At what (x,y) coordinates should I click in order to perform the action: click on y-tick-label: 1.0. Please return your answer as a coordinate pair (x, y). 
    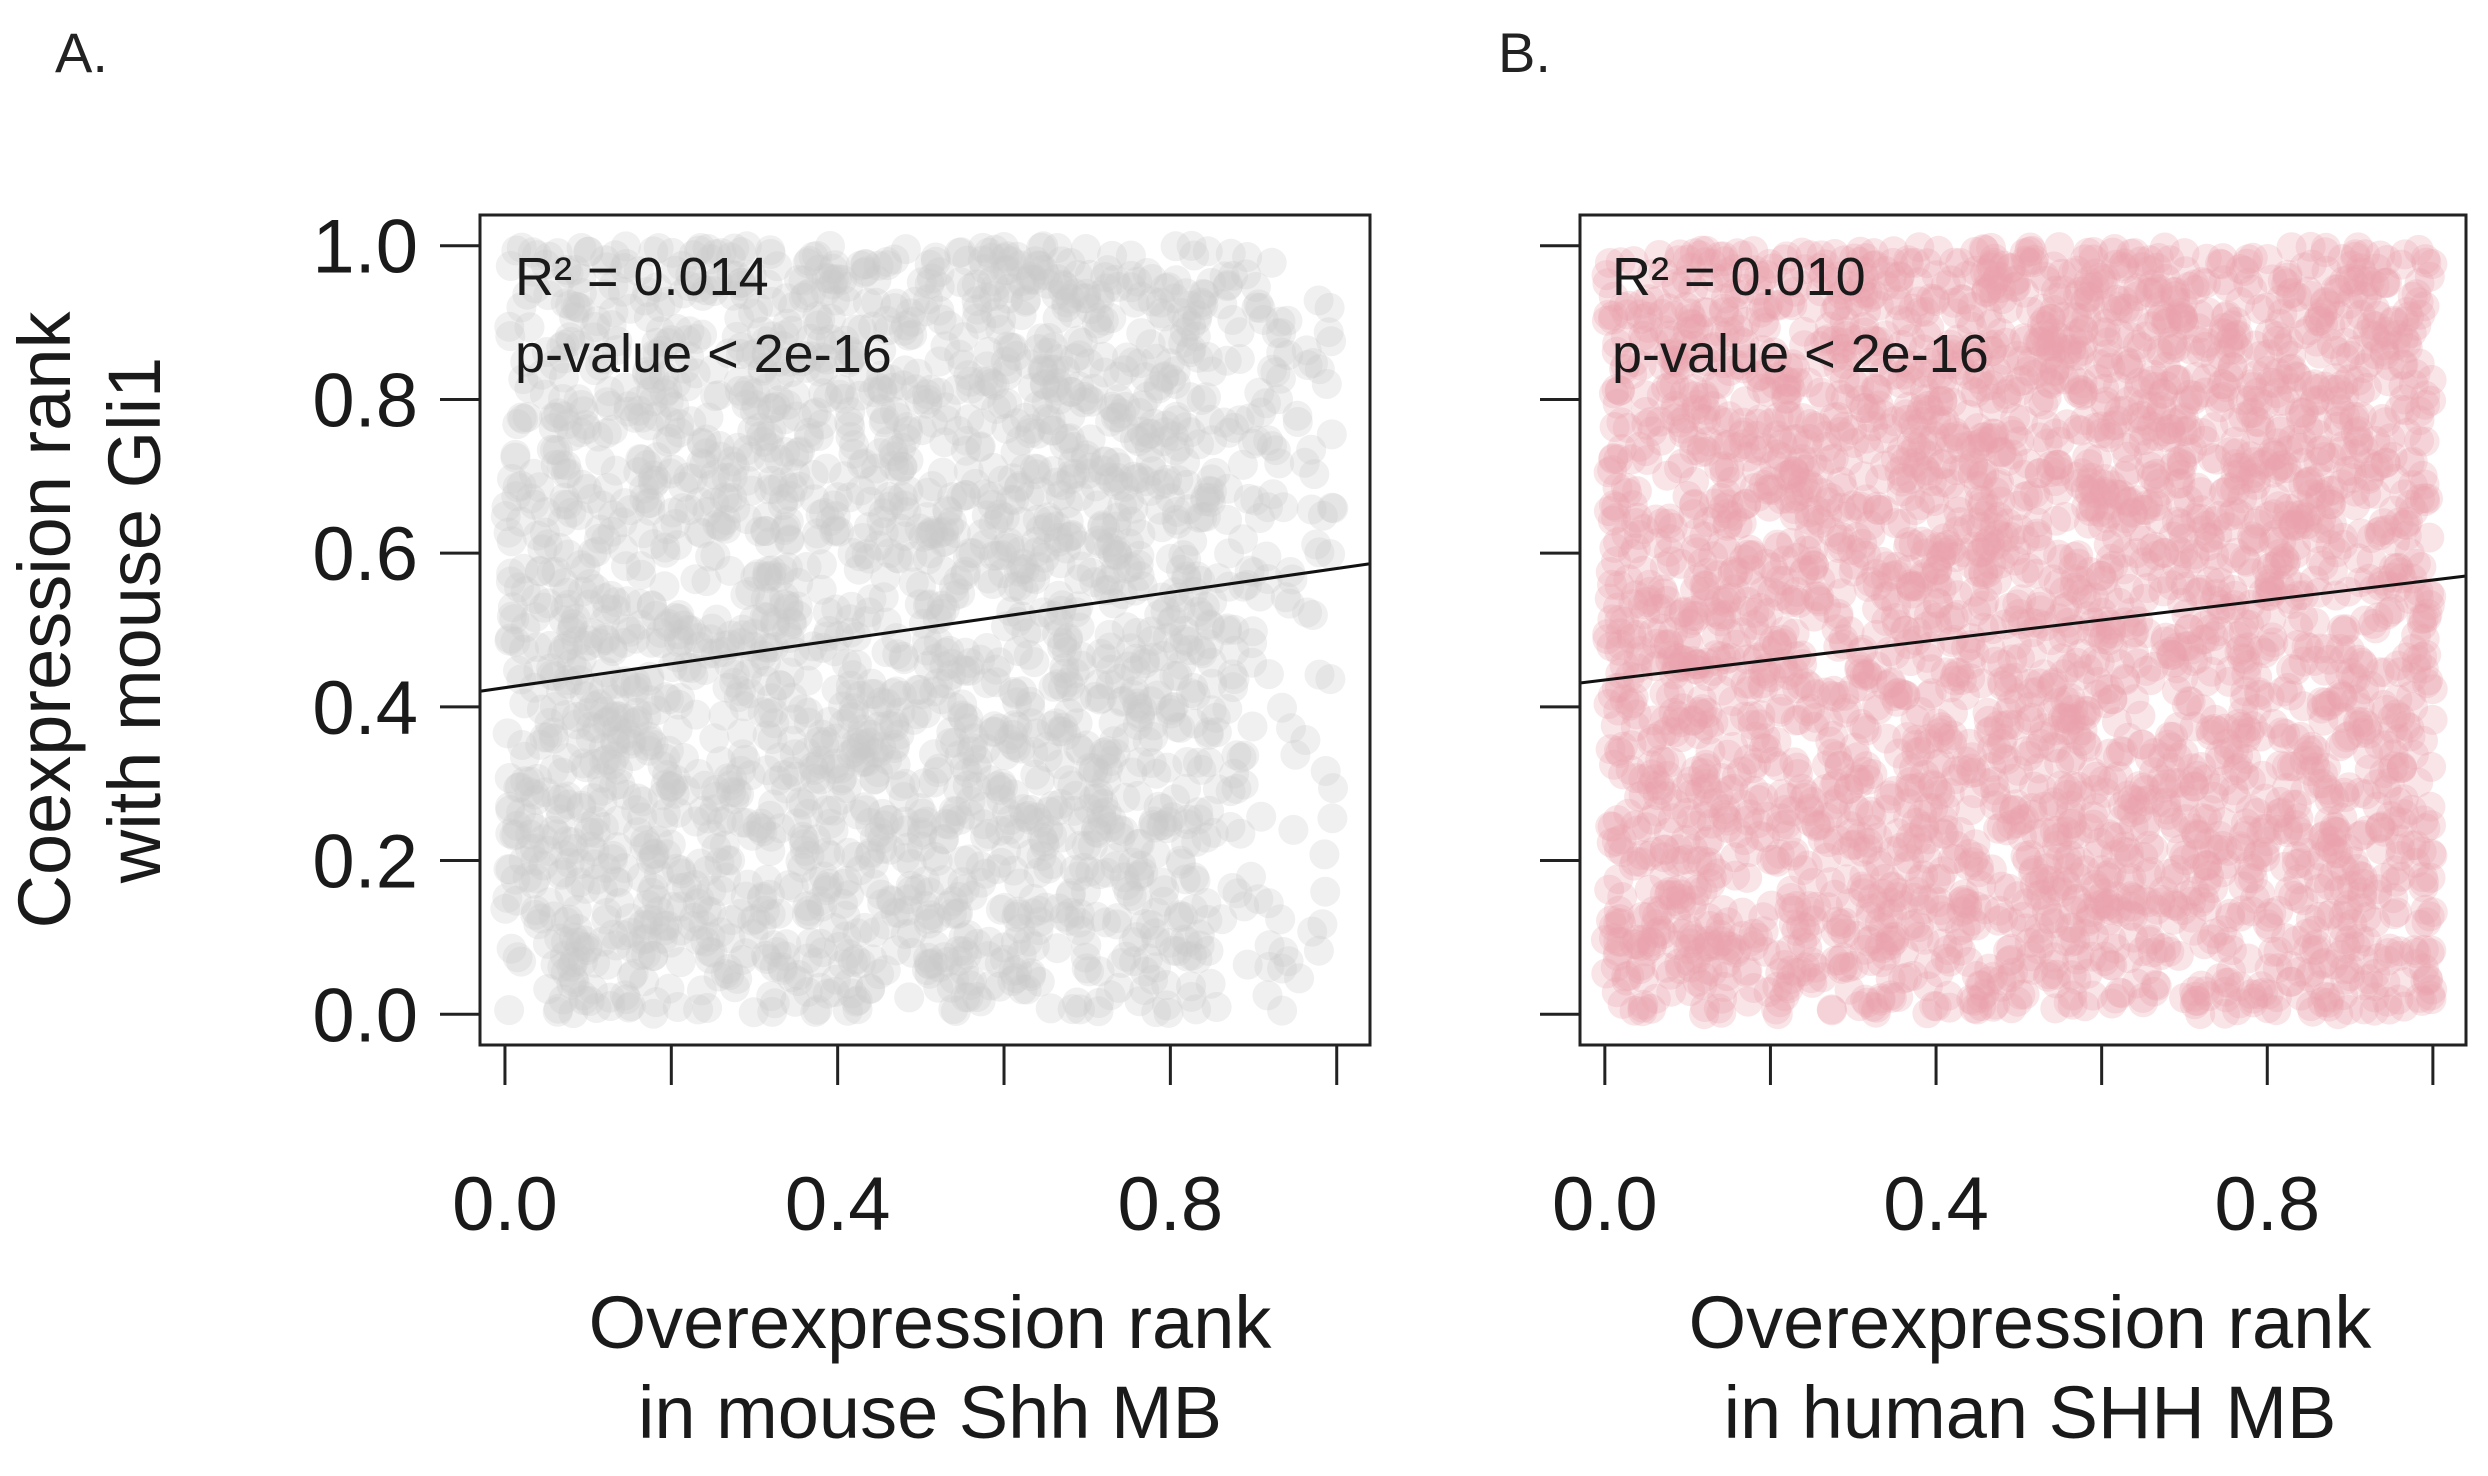
    Looking at the image, I should click on (365, 247).